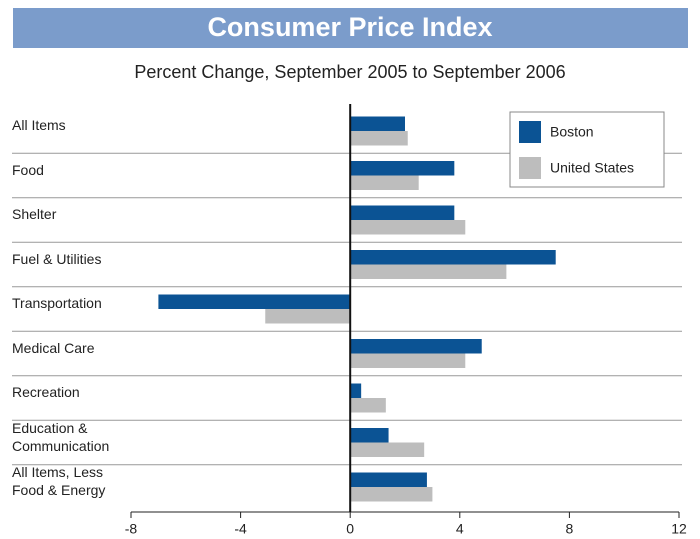 This screenshot has height=539, width=700. I want to click on category-label: All Items, Less Food & Energy, so click(59, 481).